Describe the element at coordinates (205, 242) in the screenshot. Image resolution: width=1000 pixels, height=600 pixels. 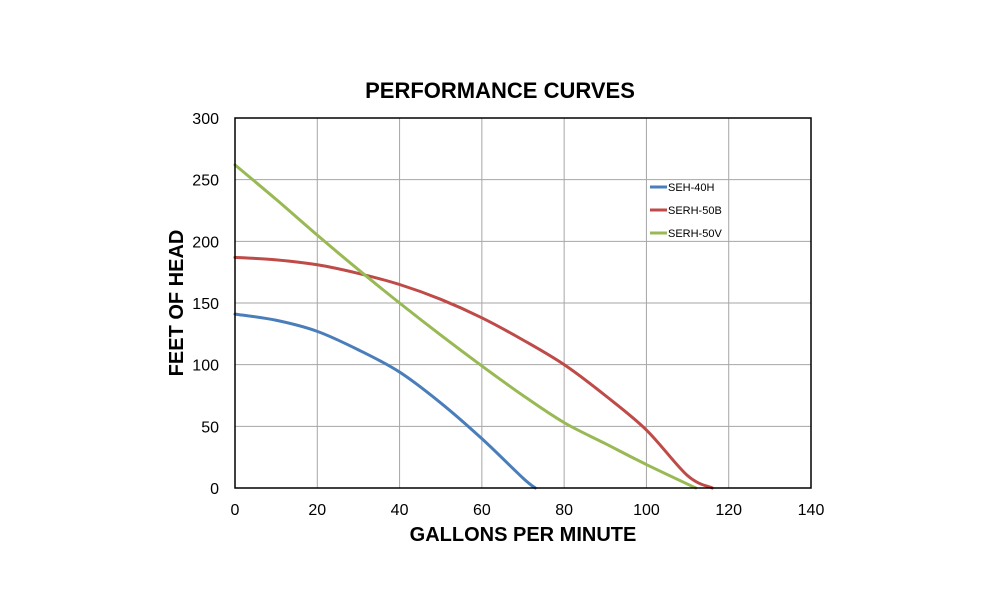
I see `y-tick-label: 200` at that location.